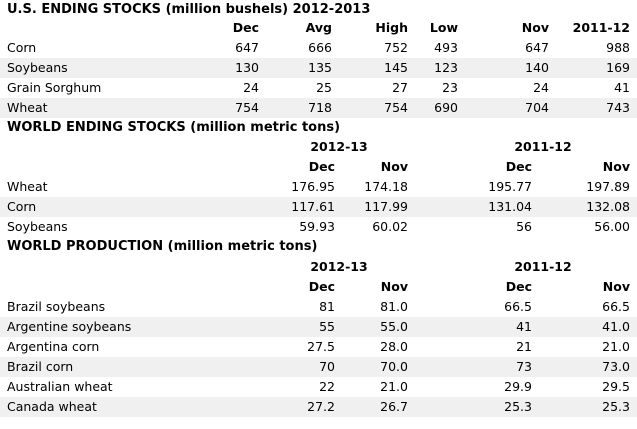  I want to click on table-cell: 176.95, so click(313, 186).